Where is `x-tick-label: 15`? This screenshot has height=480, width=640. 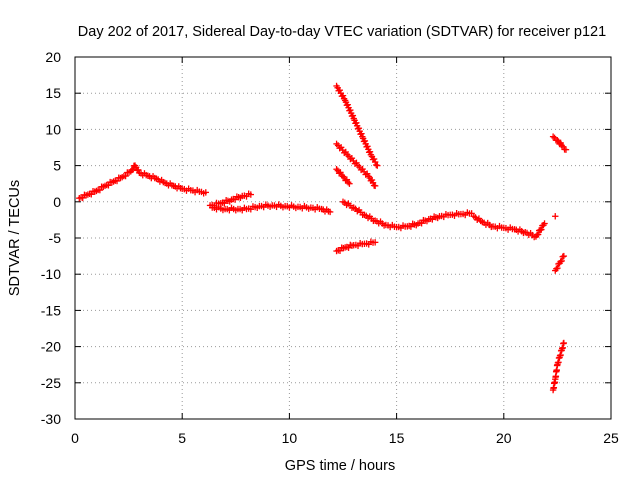 x-tick-label: 15 is located at coordinates (397, 438).